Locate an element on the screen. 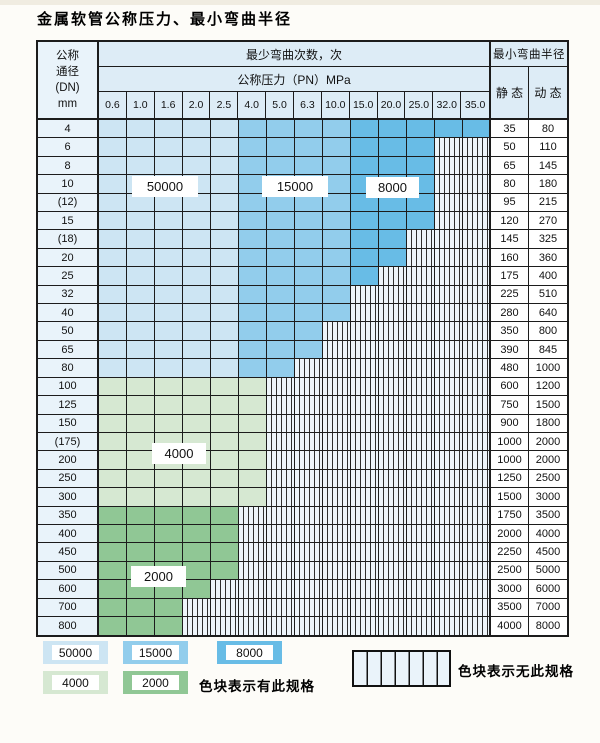  dynamic-value-cell: 2000 is located at coordinates (548, 460).